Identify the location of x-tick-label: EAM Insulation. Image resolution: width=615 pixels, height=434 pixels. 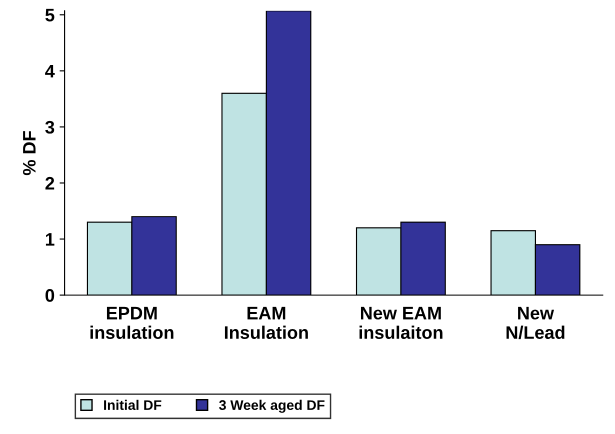
(266, 322).